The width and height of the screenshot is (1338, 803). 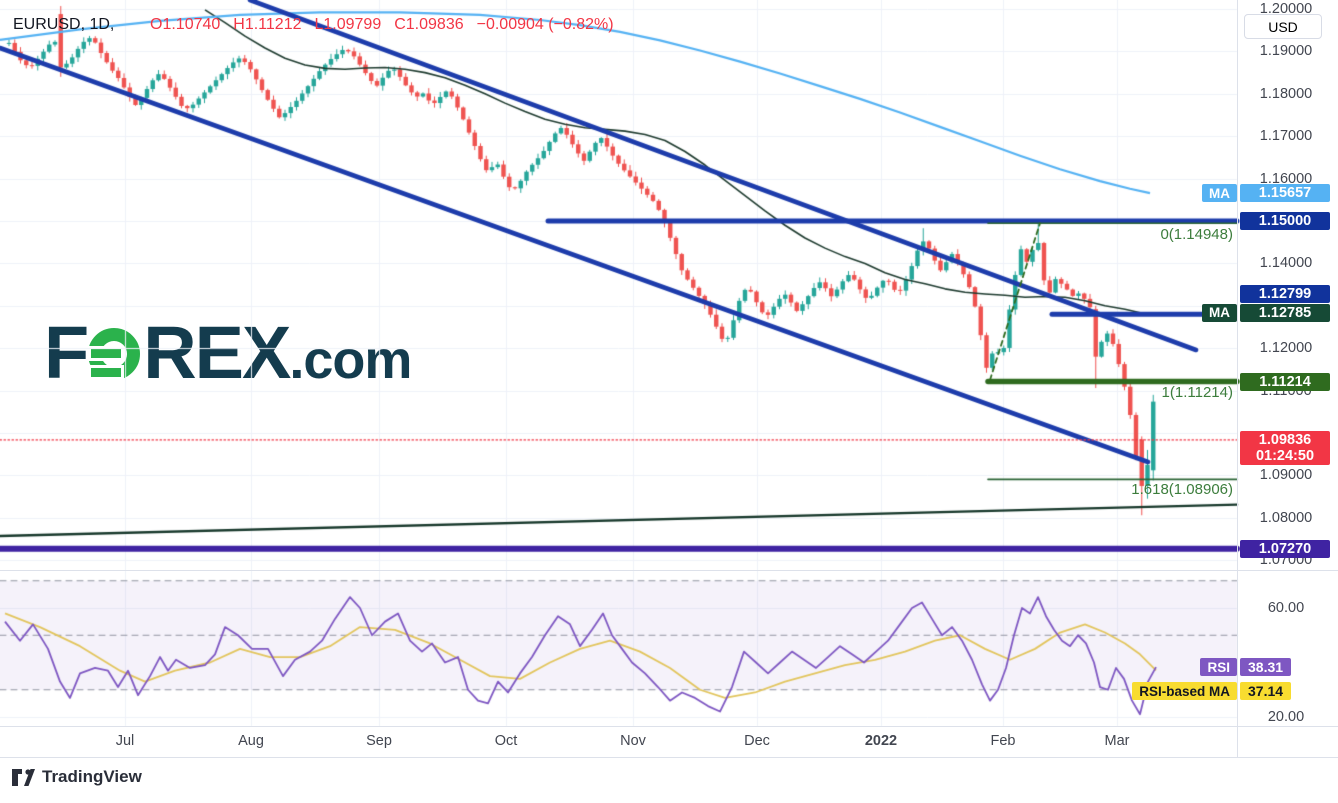 What do you see at coordinates (1285, 294) in the screenshot?
I see `price-level-badge: 1.12799` at bounding box center [1285, 294].